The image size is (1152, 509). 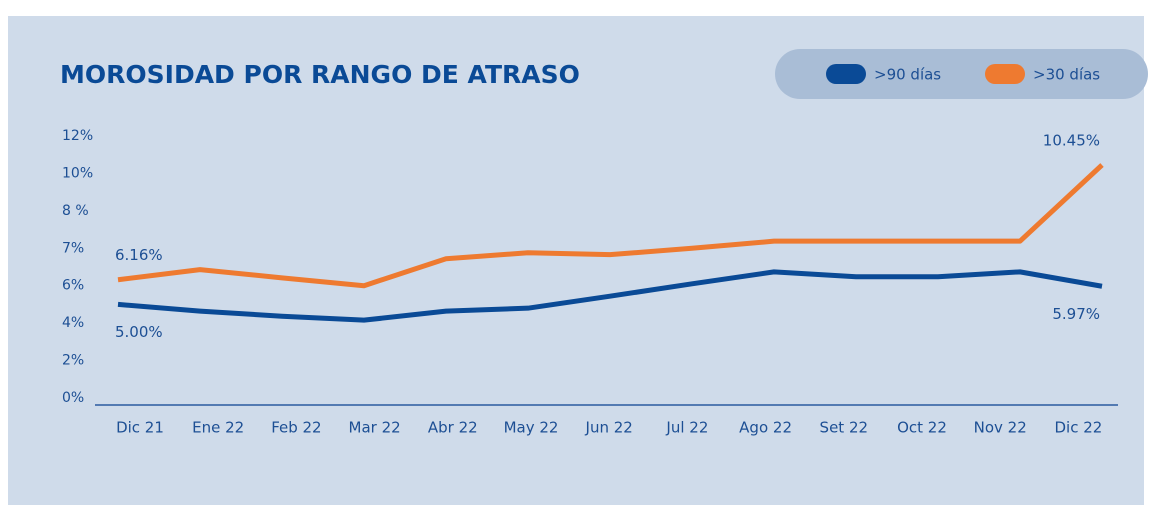 I want to click on y-tick-label: 0%, so click(x=73, y=398).